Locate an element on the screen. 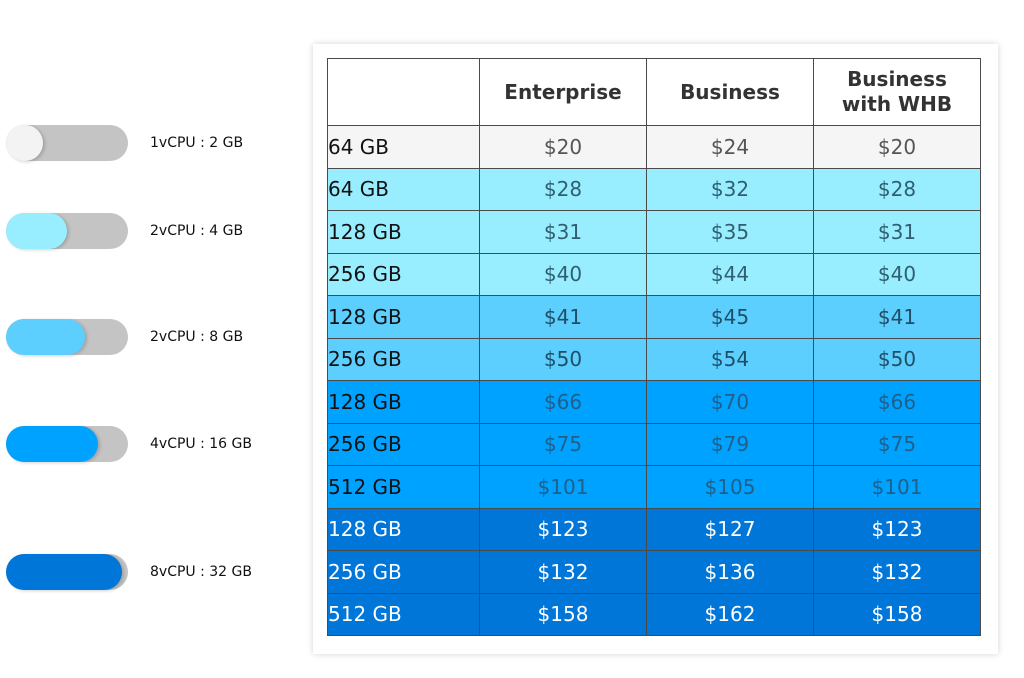 The width and height of the screenshot is (1024, 678). business-whb-price-cell: $75 is located at coordinates (897, 444).